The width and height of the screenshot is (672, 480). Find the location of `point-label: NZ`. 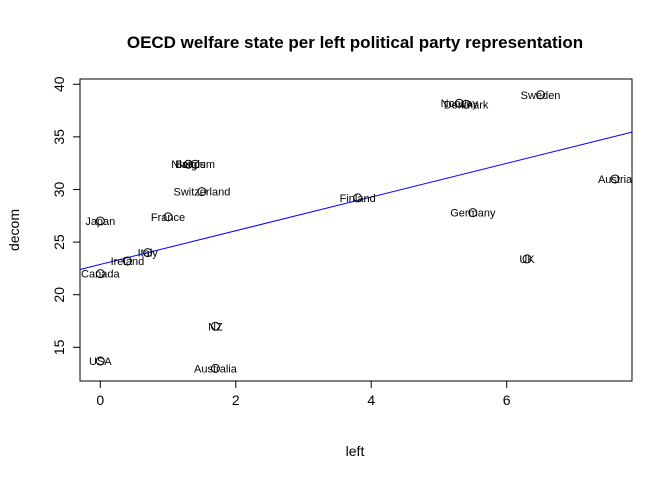

point-label: NZ is located at coordinates (215, 327).